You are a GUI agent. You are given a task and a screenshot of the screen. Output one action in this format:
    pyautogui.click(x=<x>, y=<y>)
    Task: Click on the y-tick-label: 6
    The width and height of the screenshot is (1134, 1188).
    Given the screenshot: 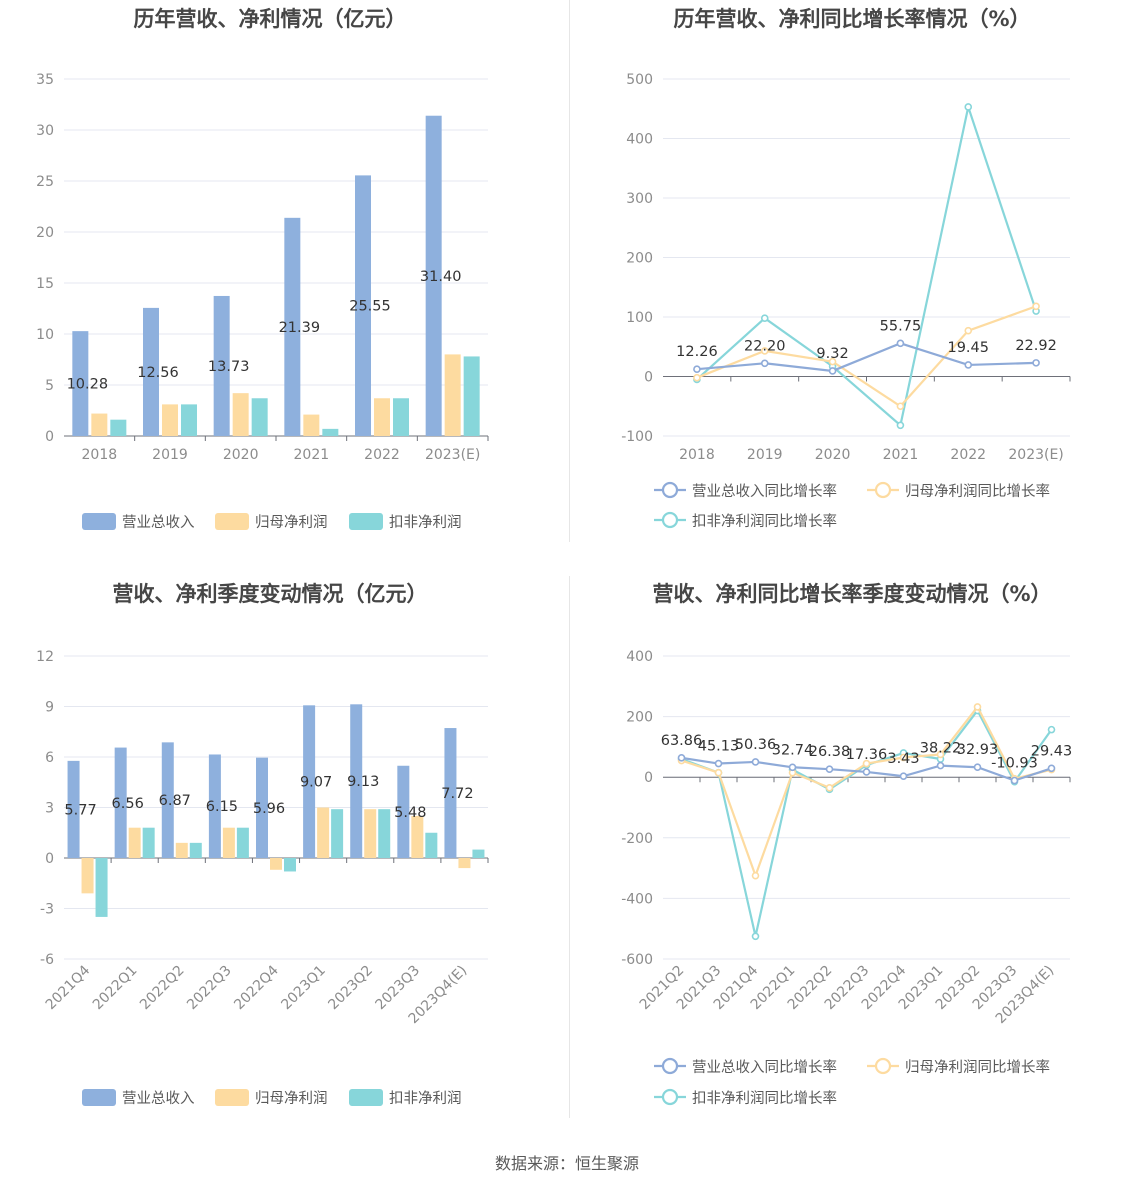 What is the action you would take?
    pyautogui.click(x=49, y=758)
    